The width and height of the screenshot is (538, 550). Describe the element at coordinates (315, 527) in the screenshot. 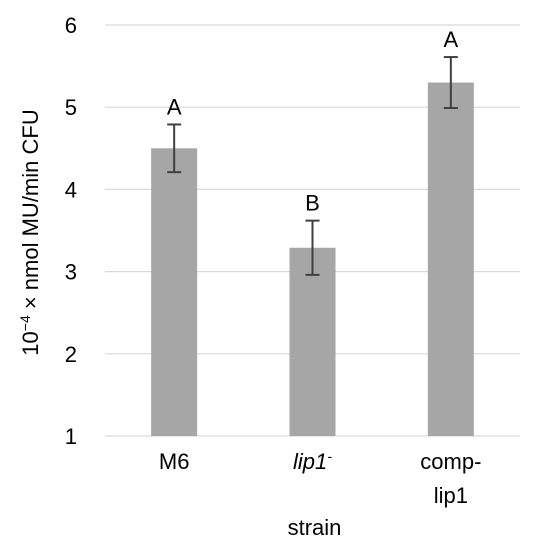

I see `x-axis-title: strain` at that location.